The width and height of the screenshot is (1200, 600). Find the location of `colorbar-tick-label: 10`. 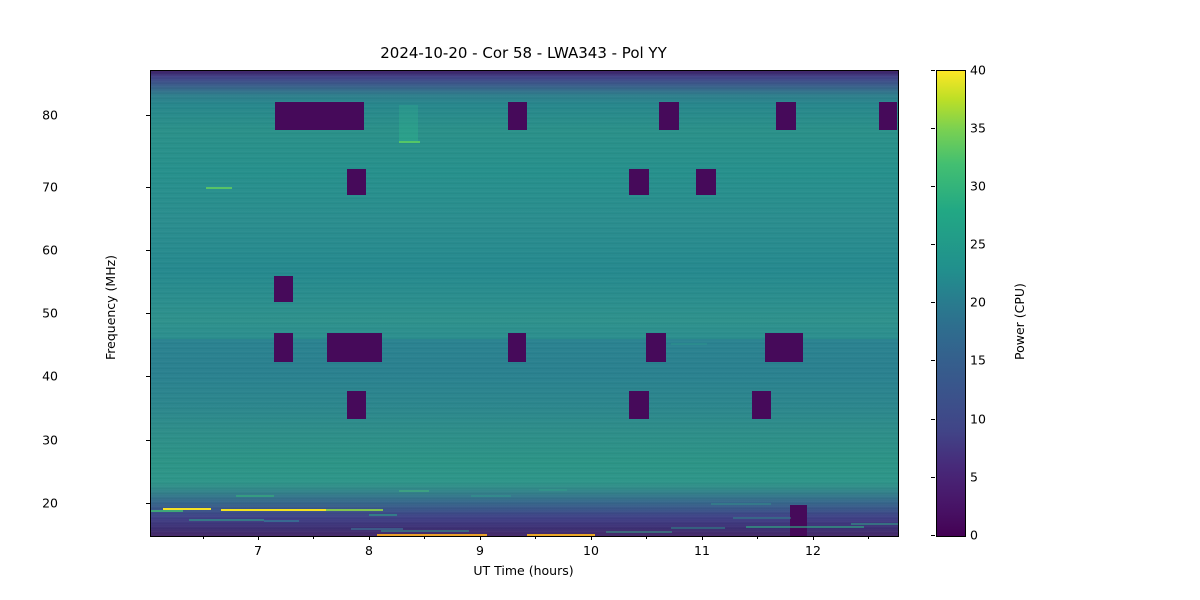

colorbar-tick-label: 10 is located at coordinates (978, 419).